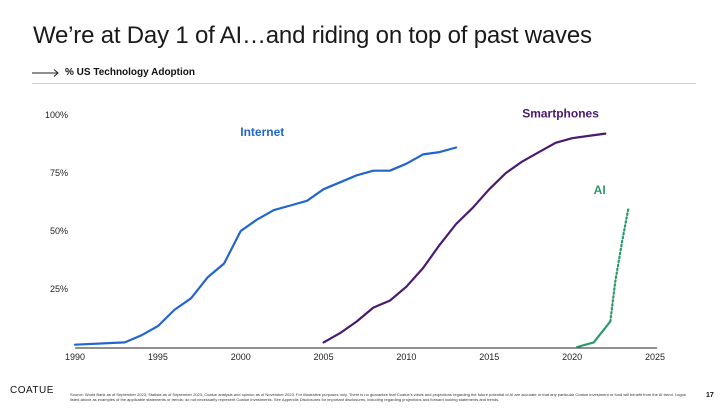 This screenshot has height=410, width=728. I want to click on chart-subtitle: % US Technology Adoption, so click(130, 72).